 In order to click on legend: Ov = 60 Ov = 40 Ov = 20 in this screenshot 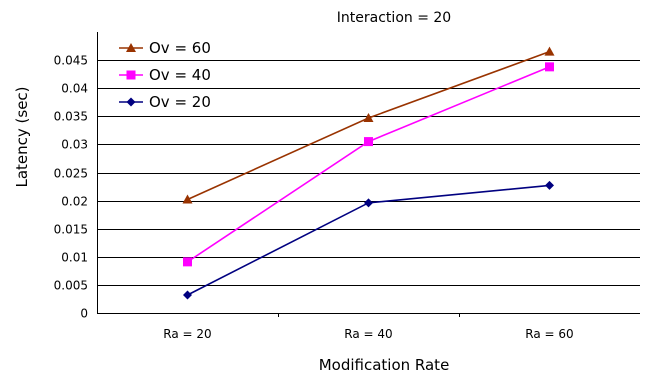, I will do `click(165, 75)`.